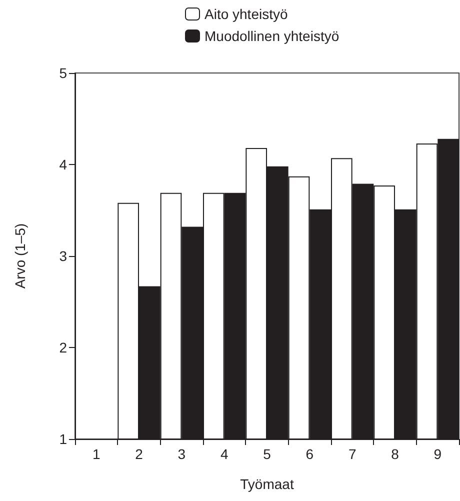  Describe the element at coordinates (63, 164) in the screenshot. I see `y-tick-label: 4` at that location.